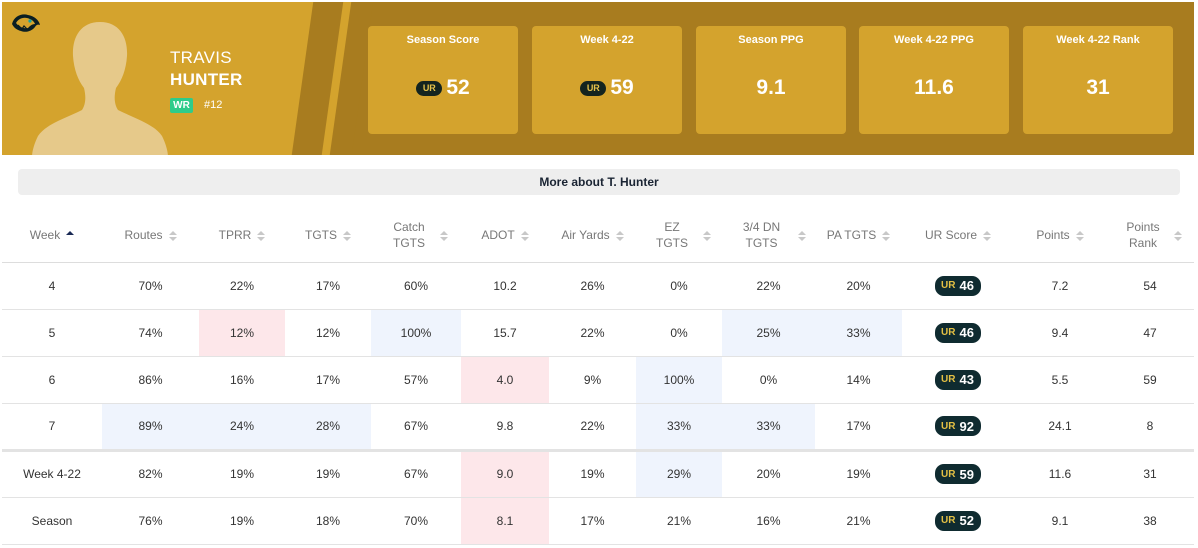  I want to click on column-header: Points Rank, so click(1150, 236).